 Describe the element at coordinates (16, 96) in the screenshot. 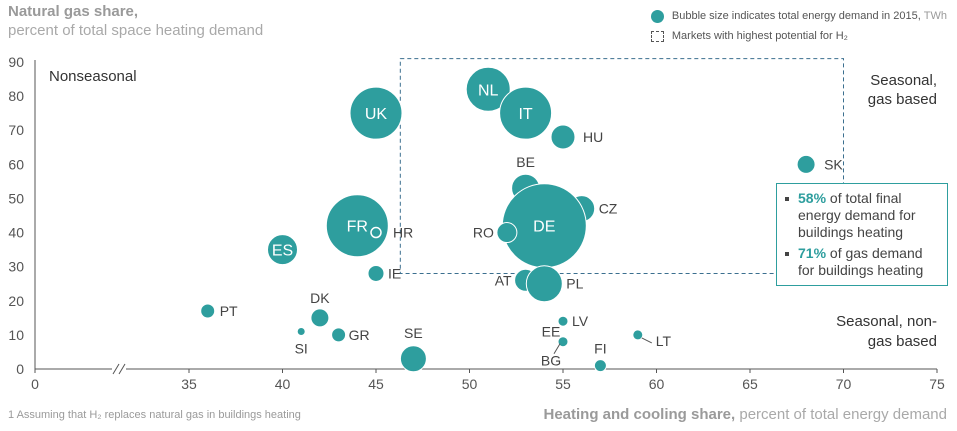

I see `y-tick-label: 80` at that location.